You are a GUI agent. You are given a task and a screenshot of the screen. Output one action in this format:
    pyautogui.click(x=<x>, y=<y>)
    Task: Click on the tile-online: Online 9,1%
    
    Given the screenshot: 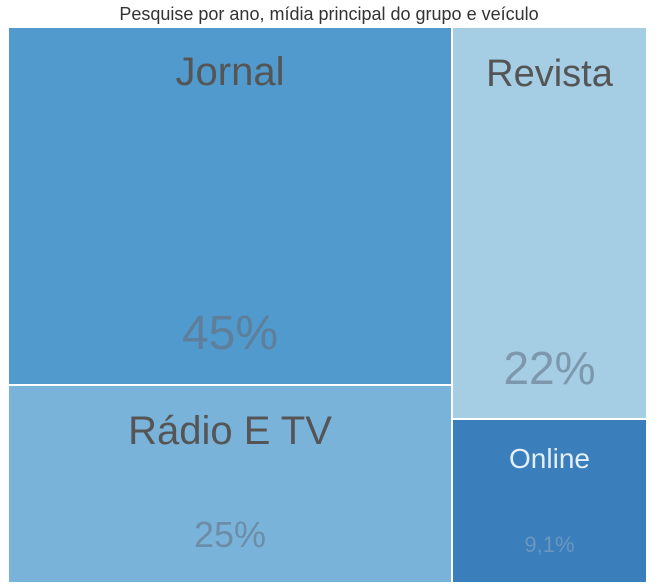 What is the action you would take?
    pyautogui.click(x=549, y=501)
    